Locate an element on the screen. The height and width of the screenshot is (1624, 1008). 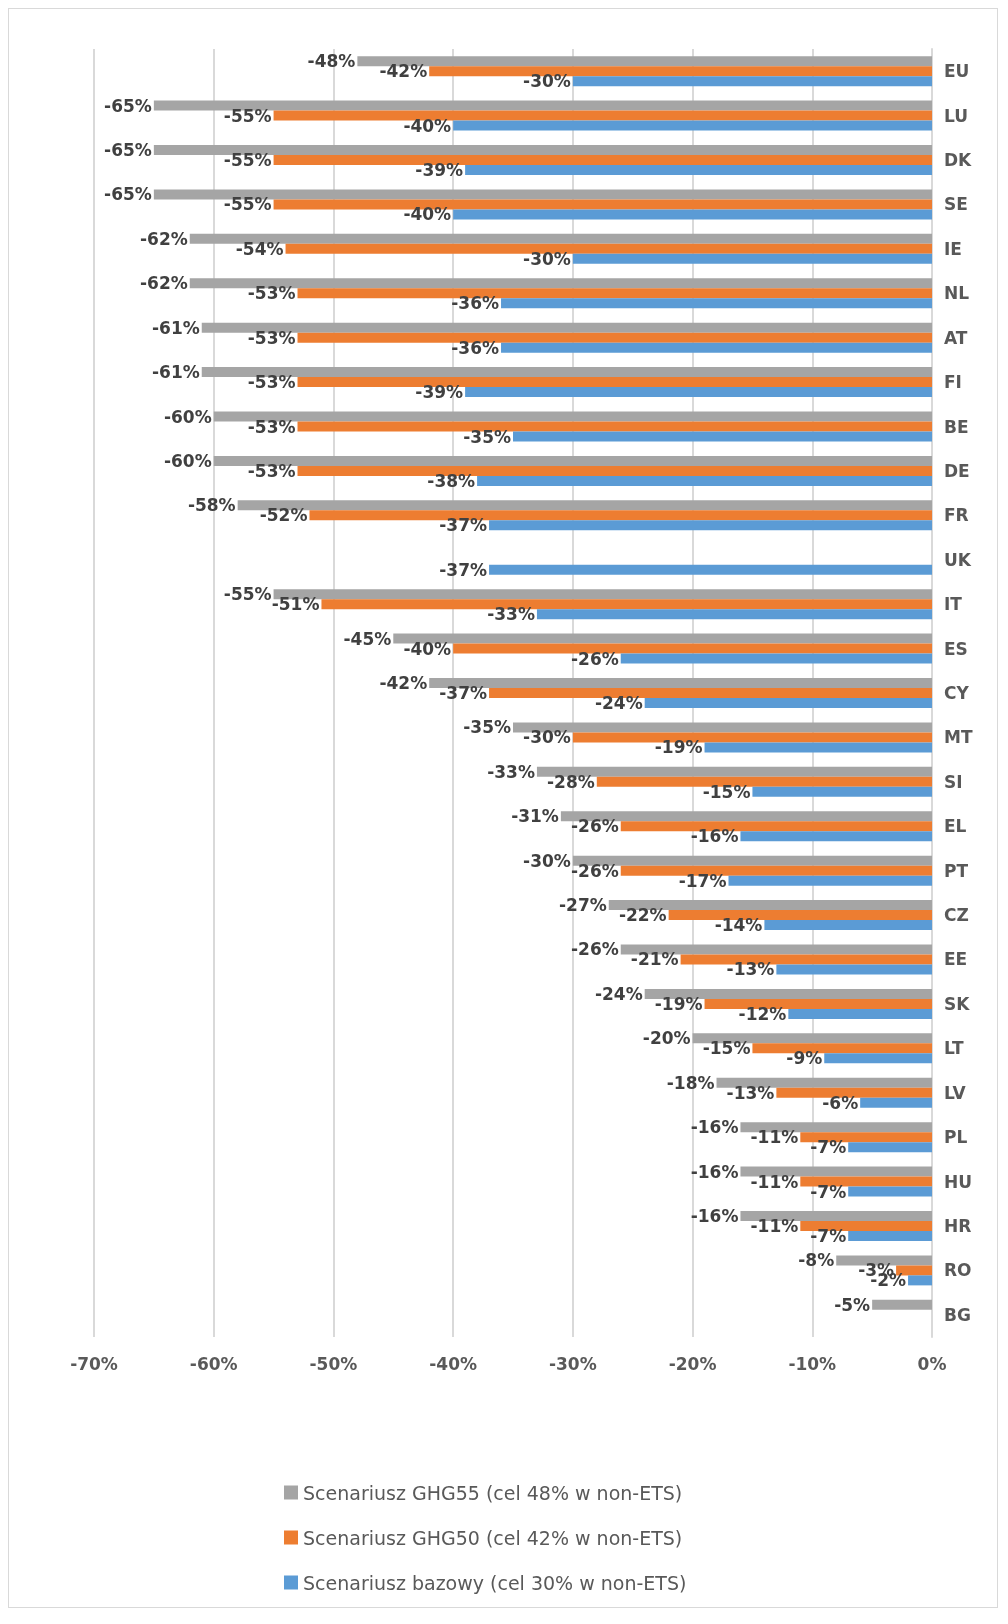
y-tick-label: EL is located at coordinates (955, 826).